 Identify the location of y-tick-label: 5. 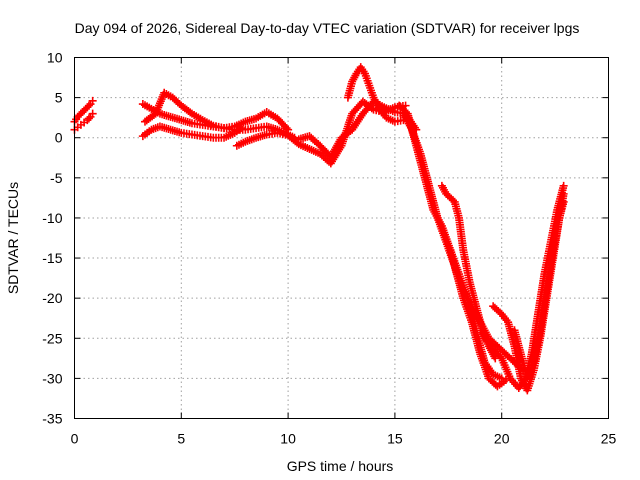
(59, 98).